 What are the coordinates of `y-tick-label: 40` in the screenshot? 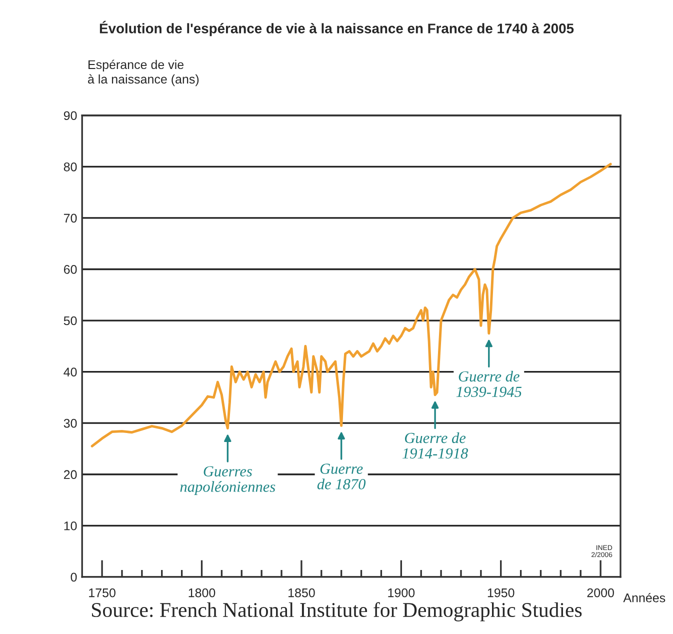 It's located at (70, 372).